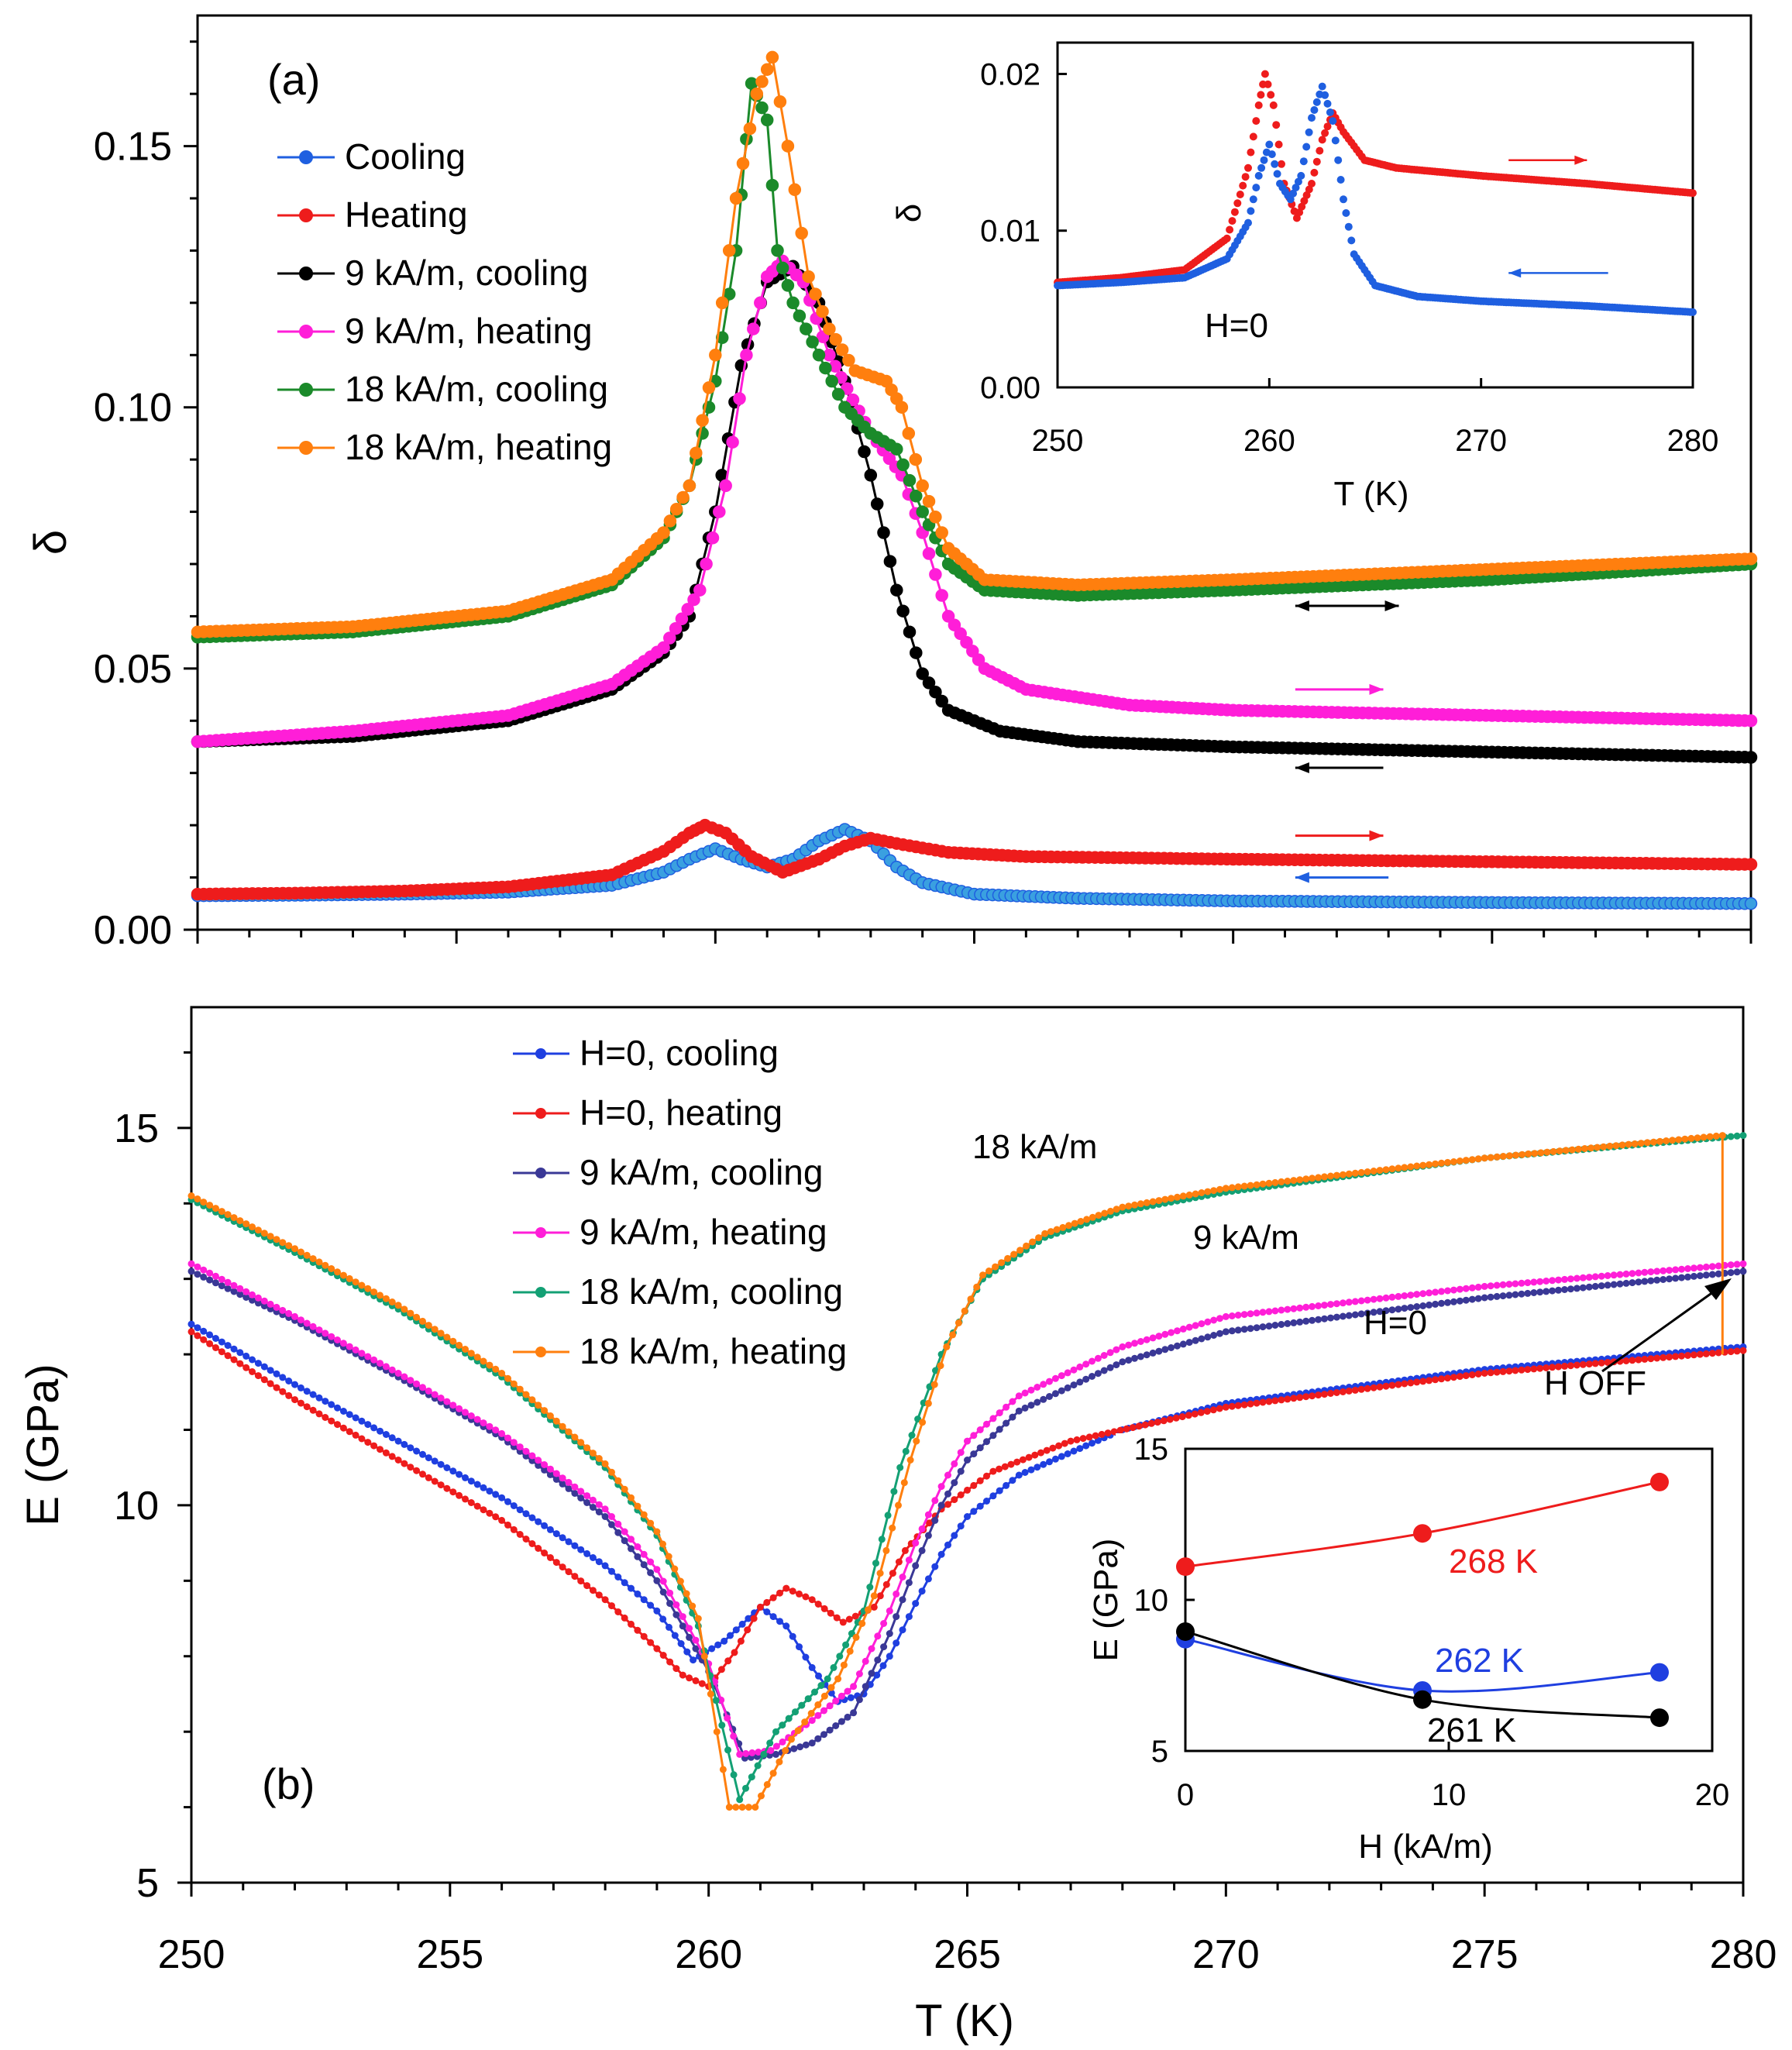 This screenshot has width=1792, height=2050. I want to click on panel-b-inset-data-point, so click(1423, 1699).